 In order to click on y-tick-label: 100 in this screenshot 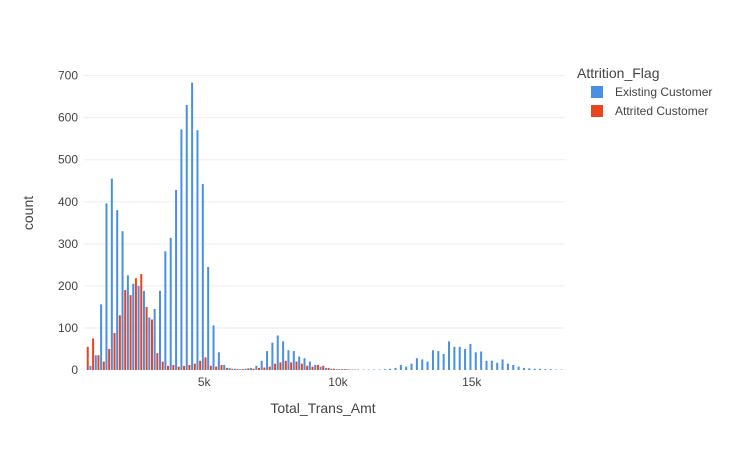, I will do `click(68, 328)`.